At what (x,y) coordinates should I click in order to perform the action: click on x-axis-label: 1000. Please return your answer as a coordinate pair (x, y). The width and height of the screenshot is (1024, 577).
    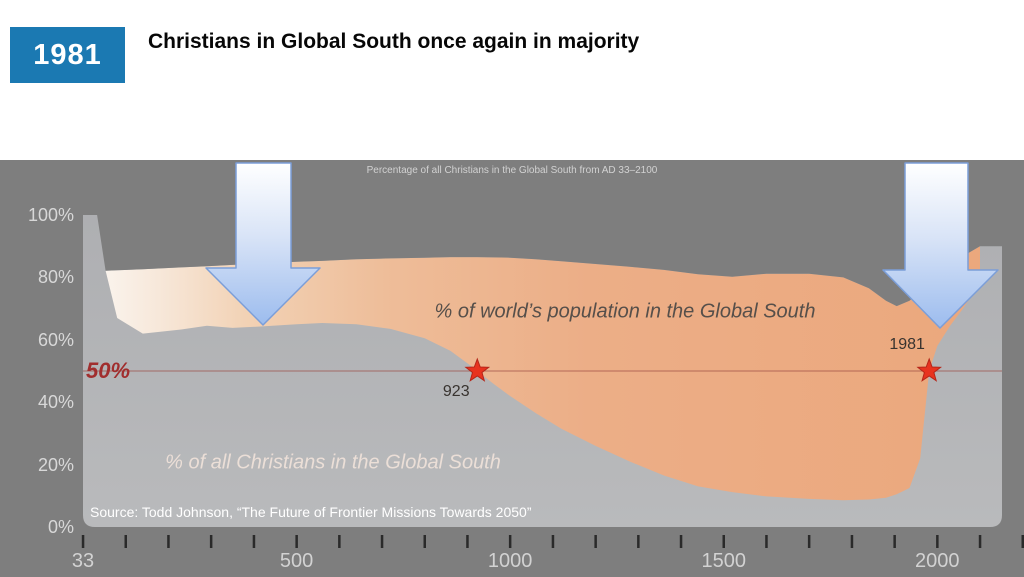
    Looking at the image, I should click on (510, 561).